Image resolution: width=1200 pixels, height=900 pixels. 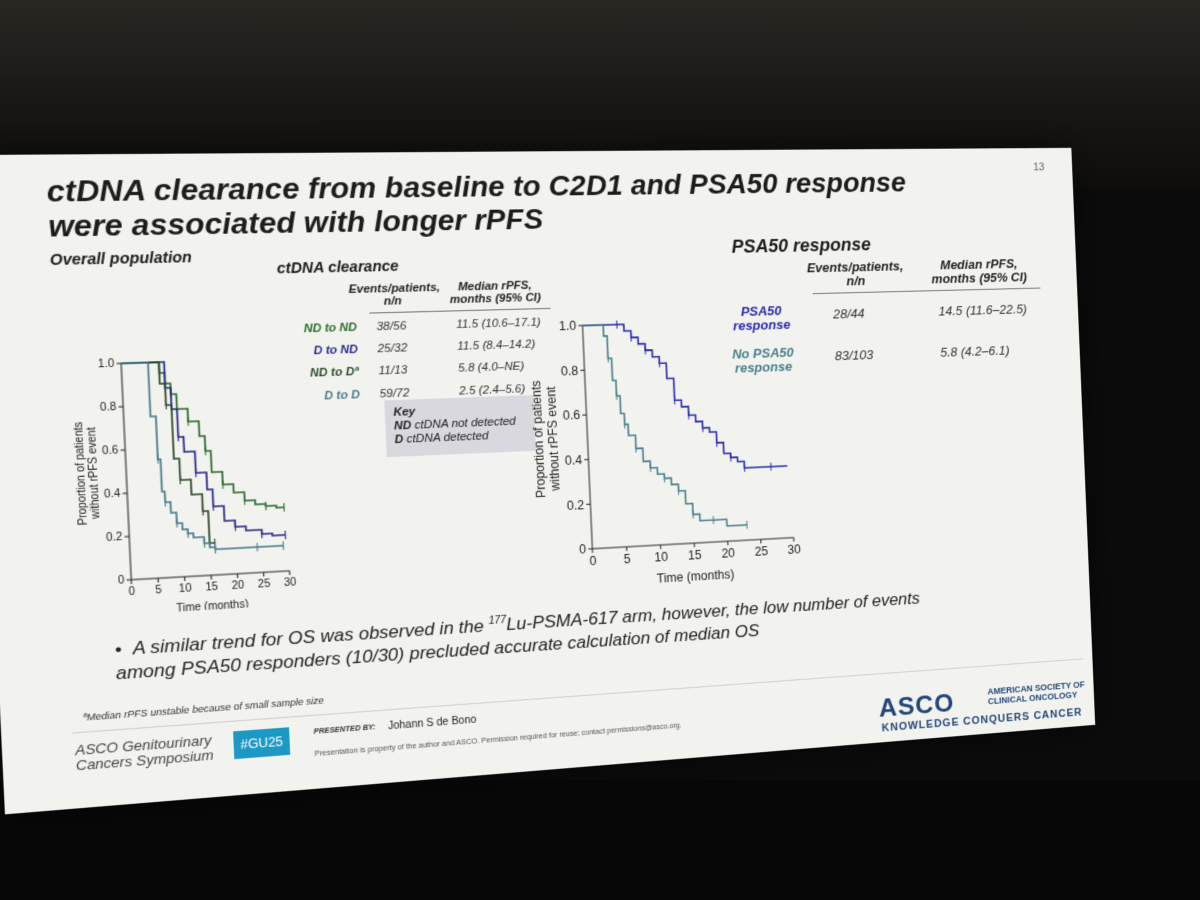 I want to click on asco-full-name: AMERICAN SOCIETY OF CLINICAL ONCOLOGY, so click(x=1036, y=692).